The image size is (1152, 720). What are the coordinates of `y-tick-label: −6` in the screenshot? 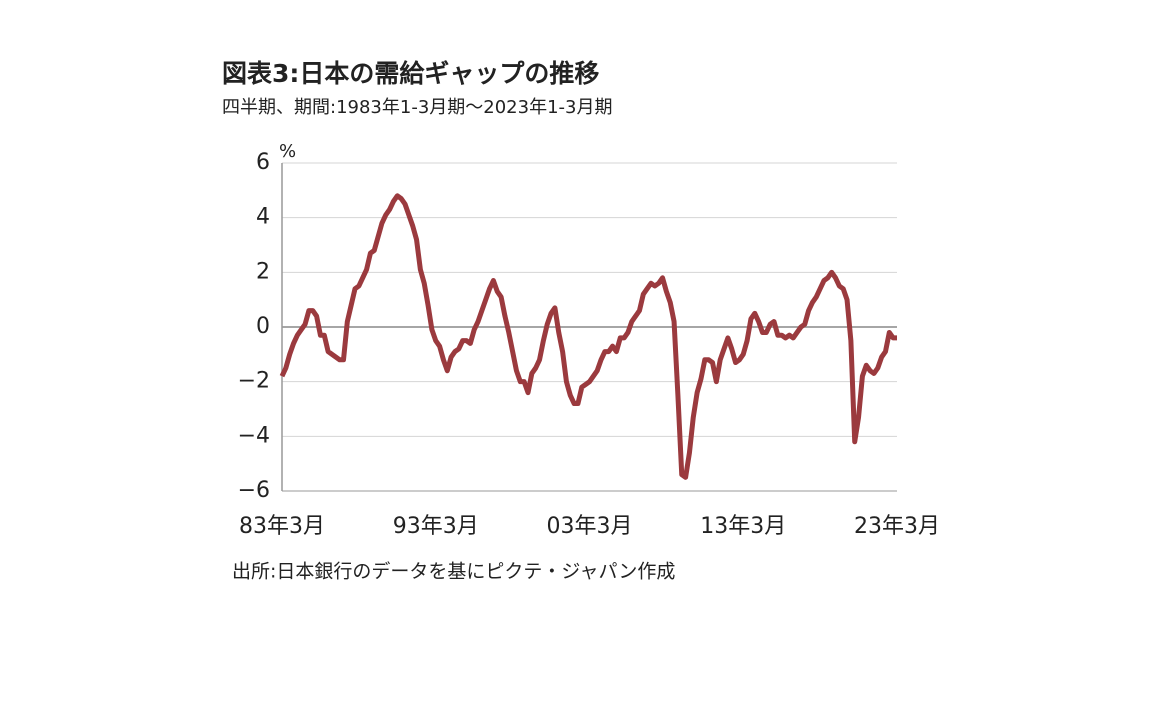 It's located at (254, 490).